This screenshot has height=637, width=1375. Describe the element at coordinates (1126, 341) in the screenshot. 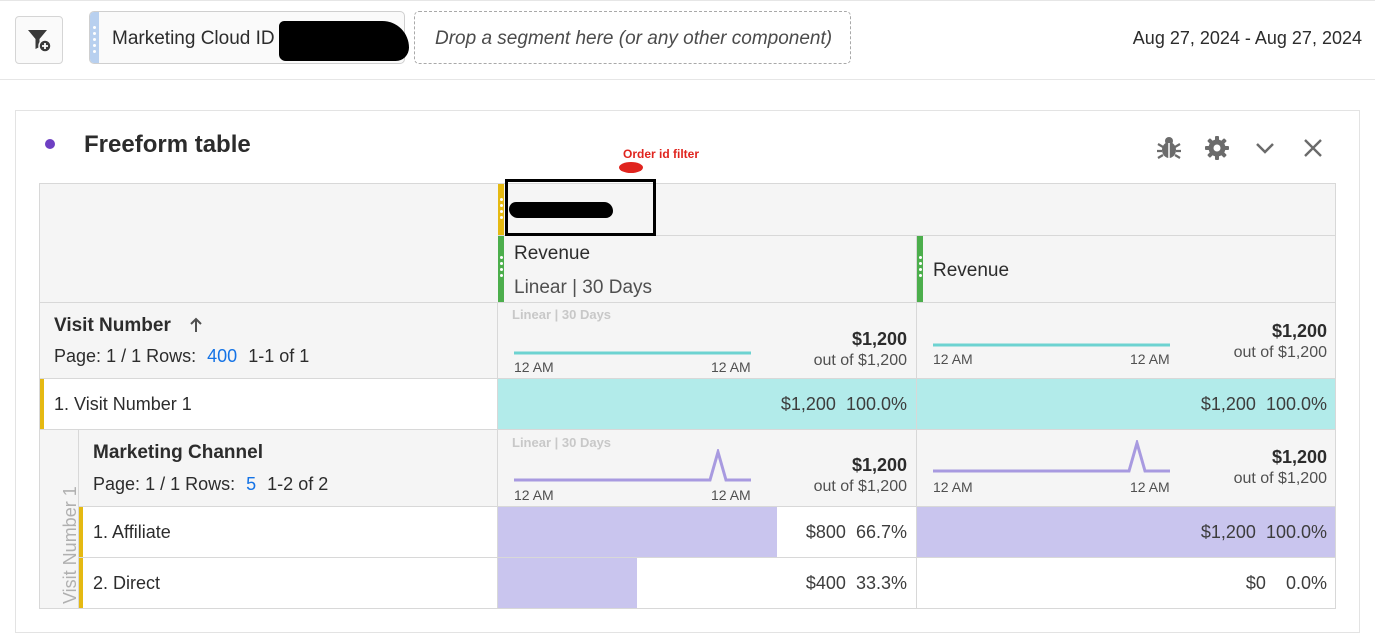

I see `total-cell-col2: 12 AM 12 AM $1,200 out of $1,200` at that location.